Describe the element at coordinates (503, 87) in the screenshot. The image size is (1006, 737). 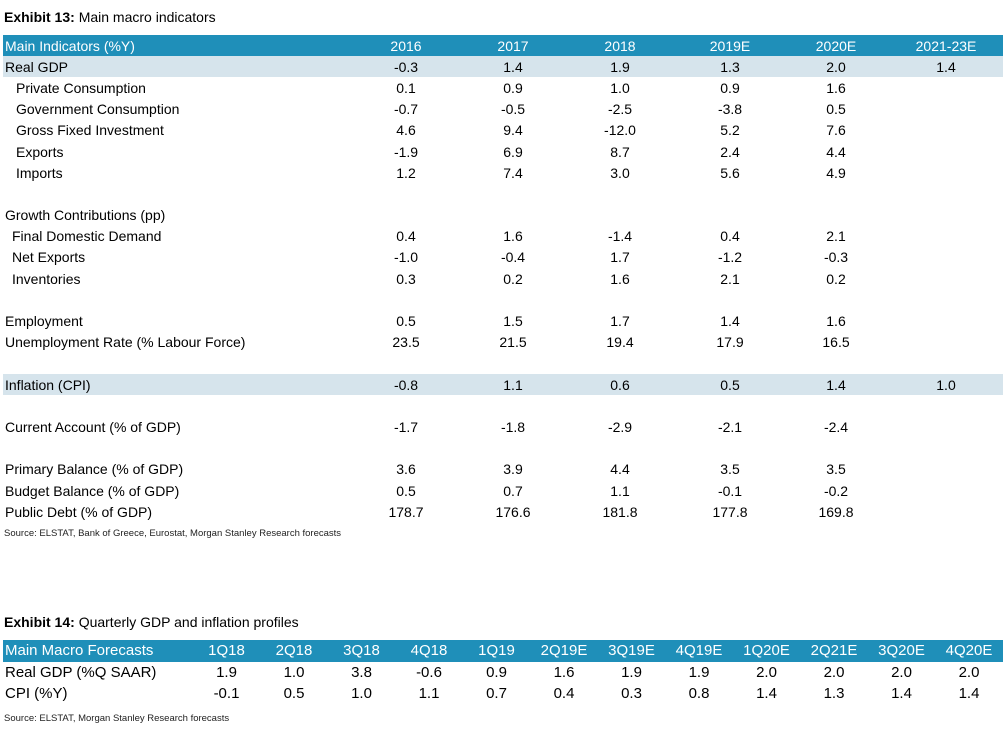
I see `table-row: Private Consumption 0.1 0.9 1.0 0.9 1.6` at that location.